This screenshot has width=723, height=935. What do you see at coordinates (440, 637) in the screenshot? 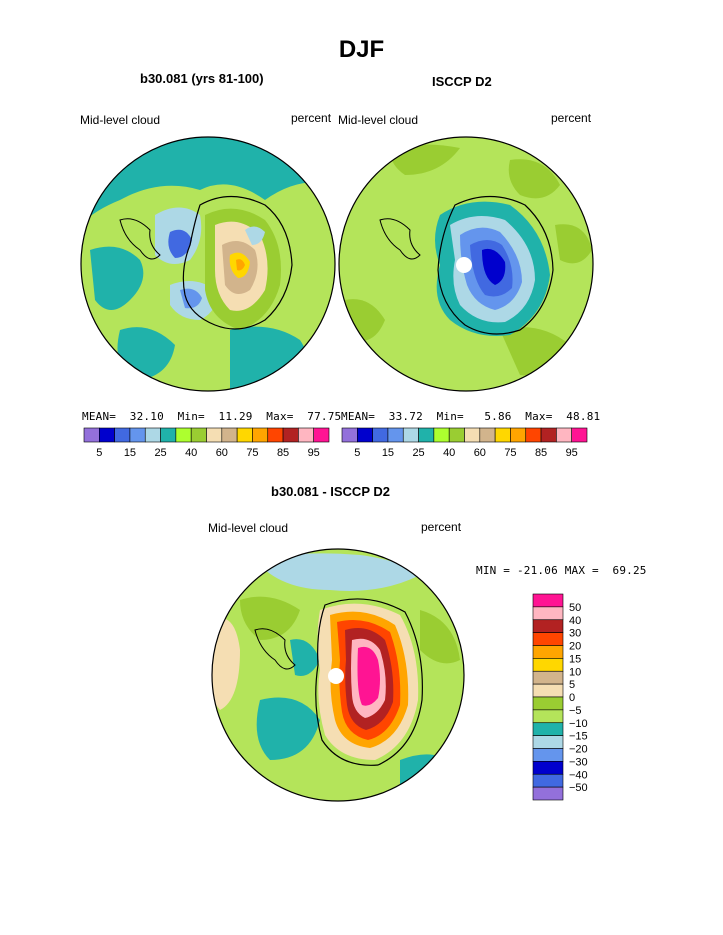
I see `p3-green-e` at bounding box center [440, 637].